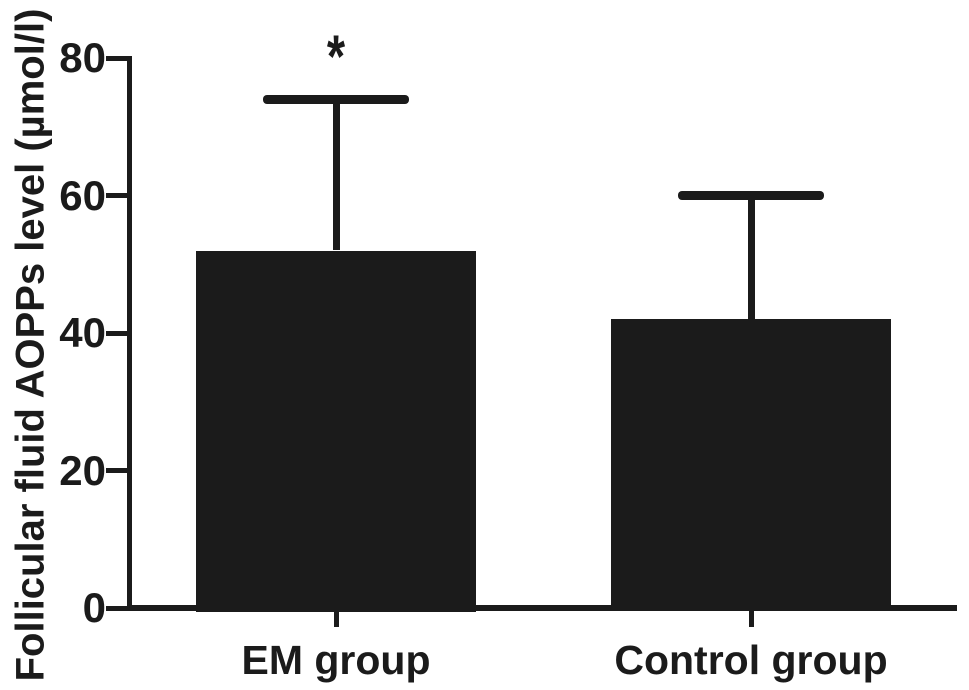 The image size is (969, 690). Describe the element at coordinates (129, 333) in the screenshot. I see `y-axis-line` at that location.